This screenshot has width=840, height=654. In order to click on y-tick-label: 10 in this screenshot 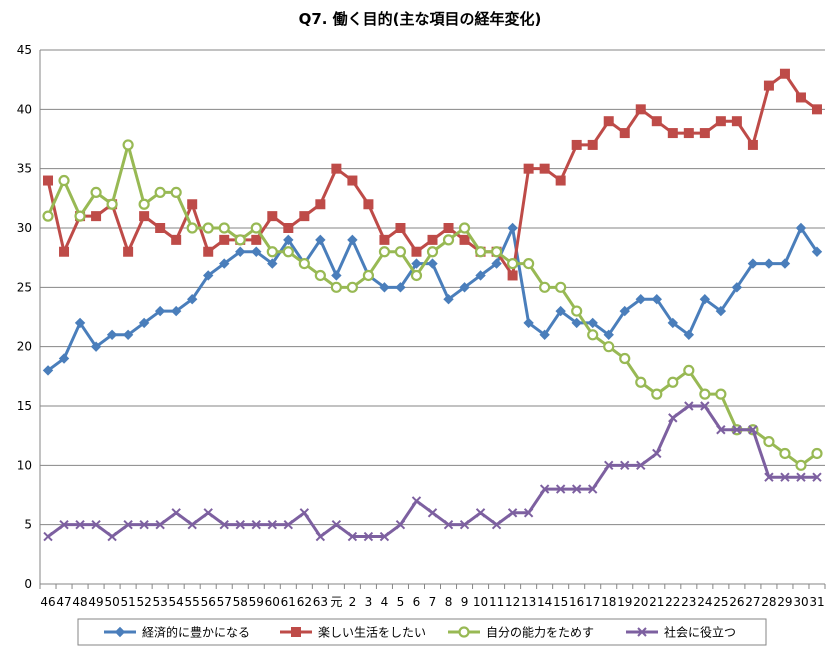, I will do `click(24, 465)`.